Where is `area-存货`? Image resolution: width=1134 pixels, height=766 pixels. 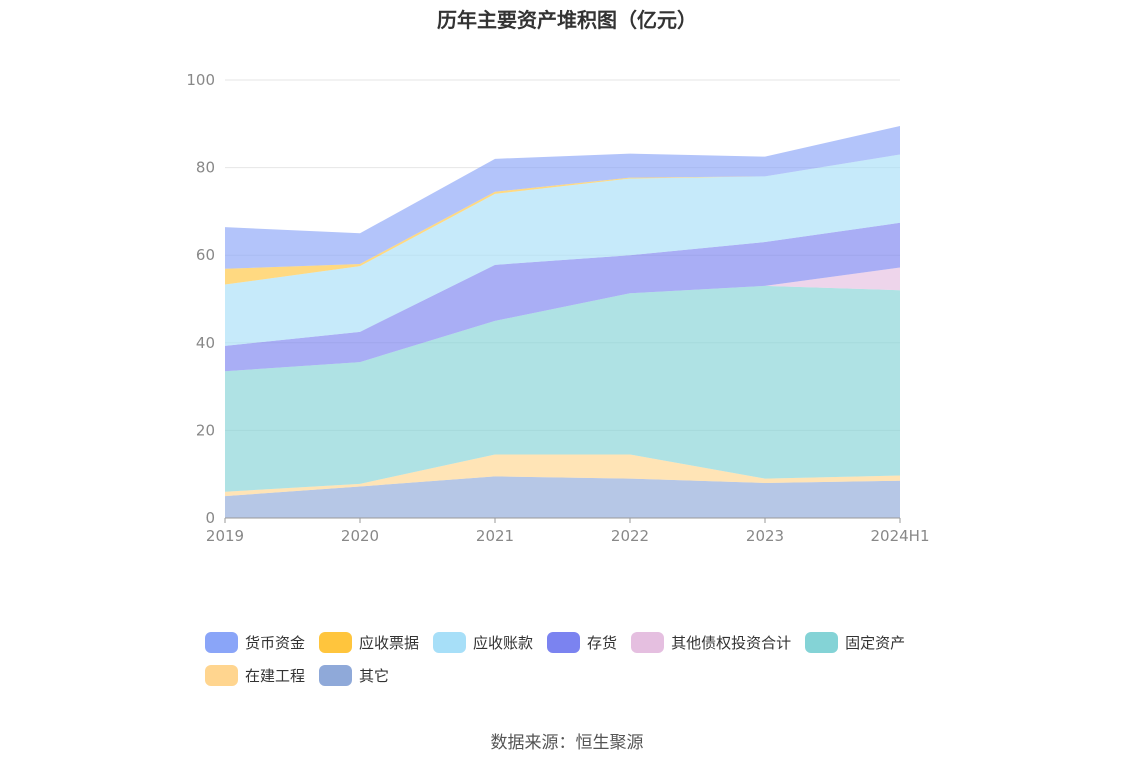 area-存货 is located at coordinates (562, 297).